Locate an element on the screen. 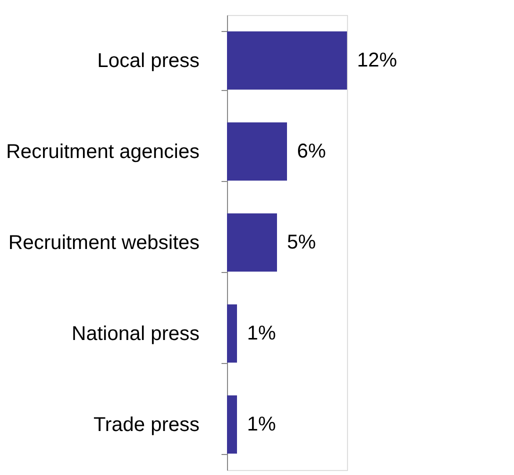 The image size is (514, 475). data-label: 5% is located at coordinates (301, 243).